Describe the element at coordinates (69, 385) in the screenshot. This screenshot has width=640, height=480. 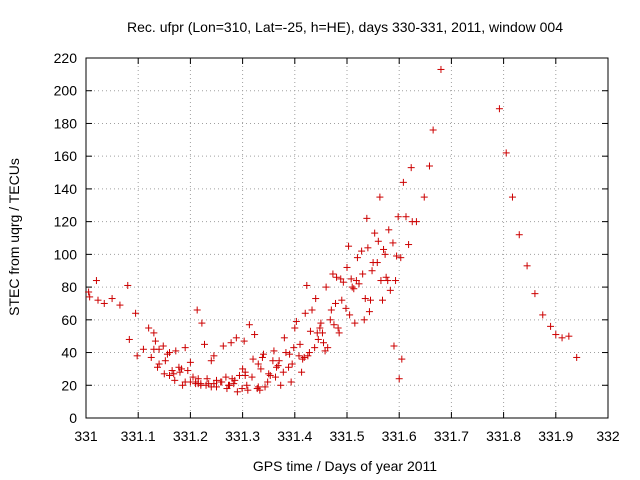
I see `y-tick-label: 20` at that location.